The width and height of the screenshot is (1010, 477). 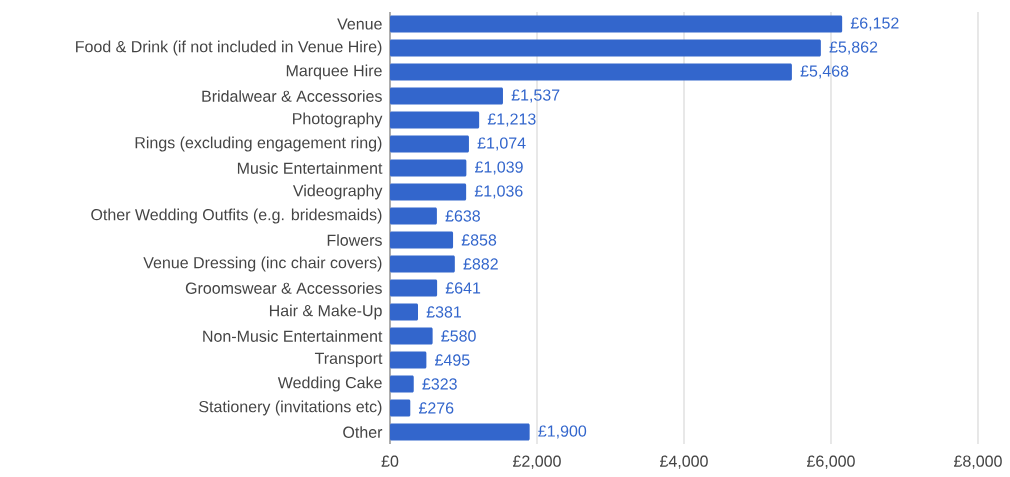 What do you see at coordinates (462, 216) in the screenshot?
I see `data-label: £638` at bounding box center [462, 216].